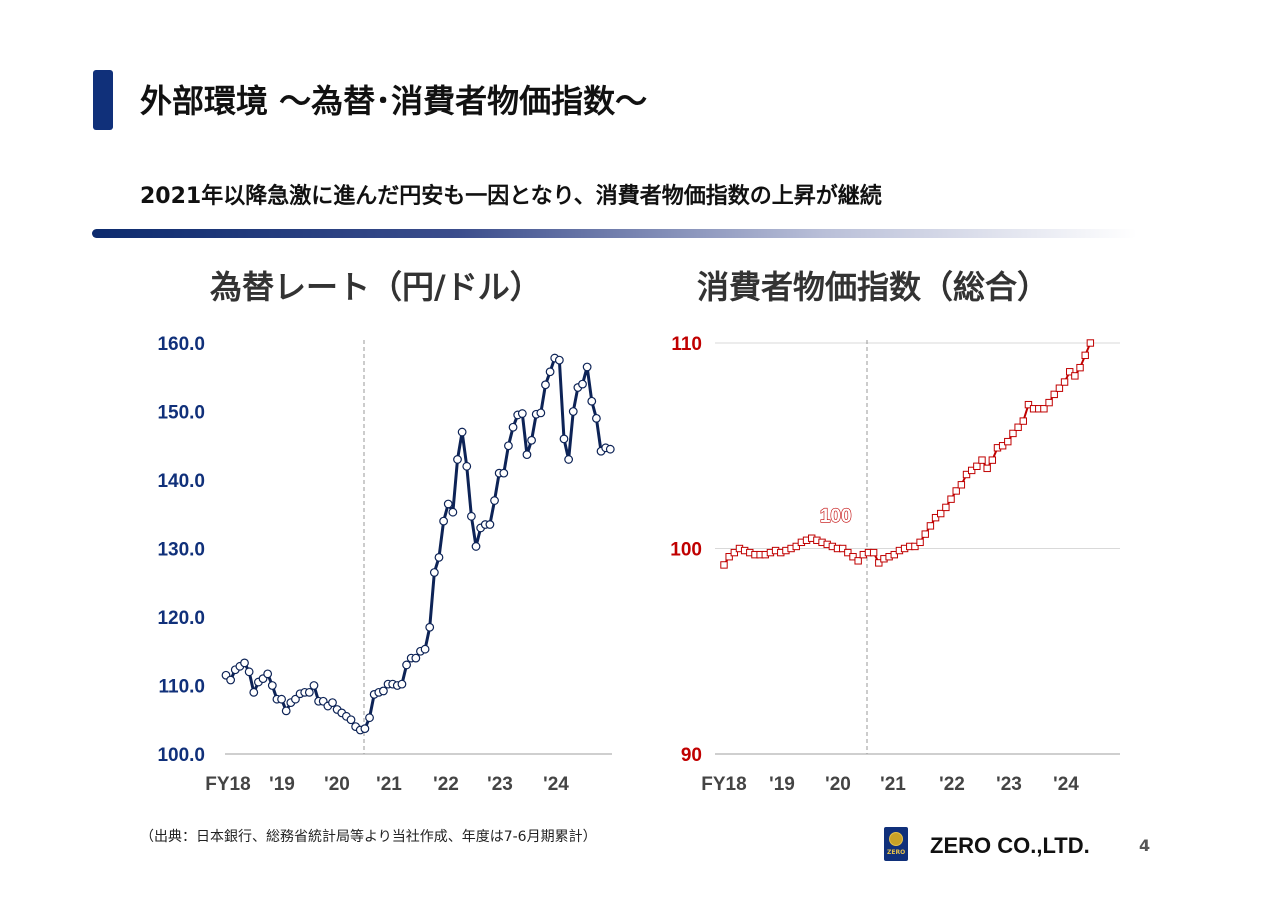  What do you see at coordinates (952, 784) in the screenshot?
I see `cpi-x-tick-label: '22` at bounding box center [952, 784].